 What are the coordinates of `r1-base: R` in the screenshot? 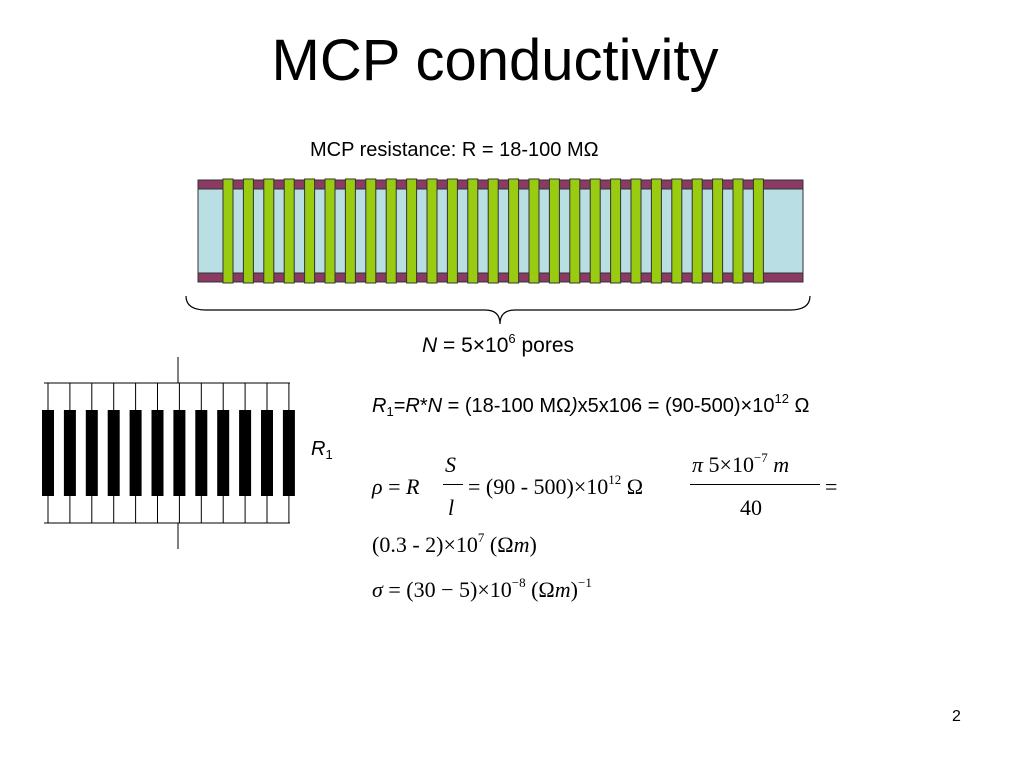 It's located at (318, 449).